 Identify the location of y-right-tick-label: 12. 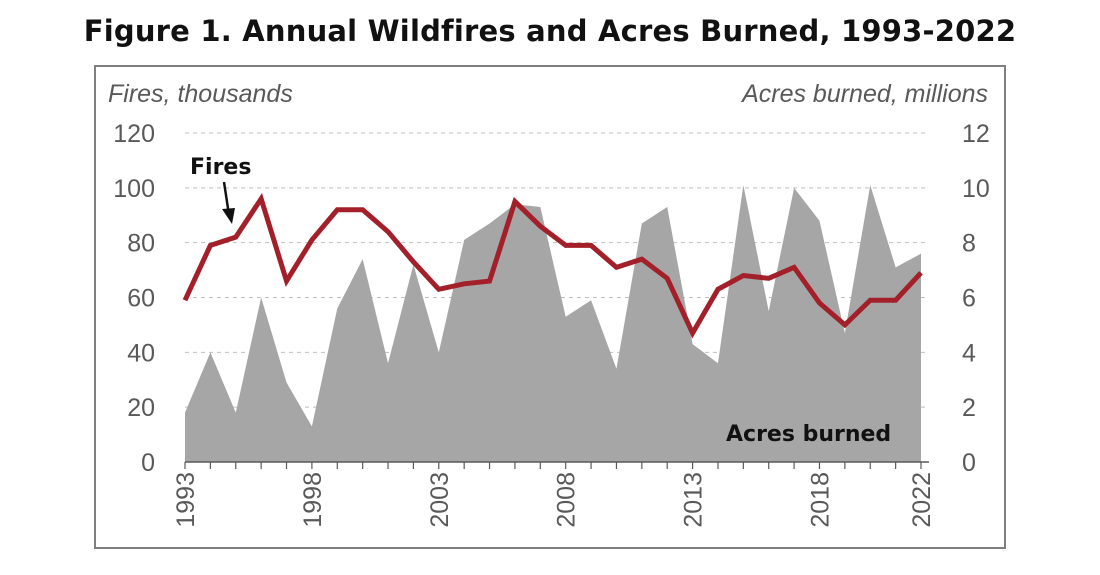
(976, 134).